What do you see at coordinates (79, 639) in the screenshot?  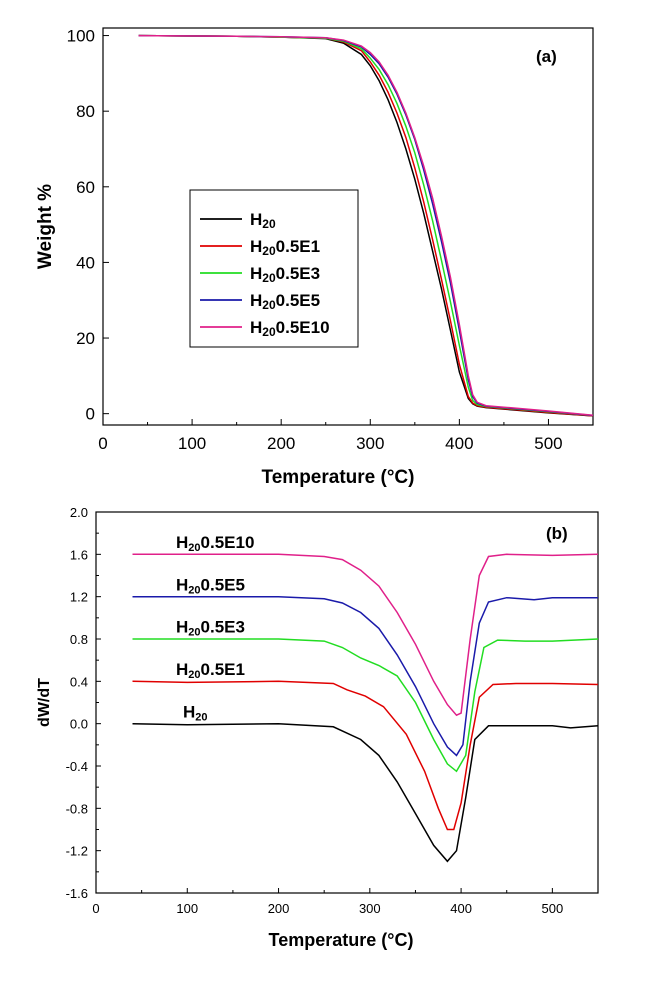 I see `y-tick-label-b: 0.8` at bounding box center [79, 639].